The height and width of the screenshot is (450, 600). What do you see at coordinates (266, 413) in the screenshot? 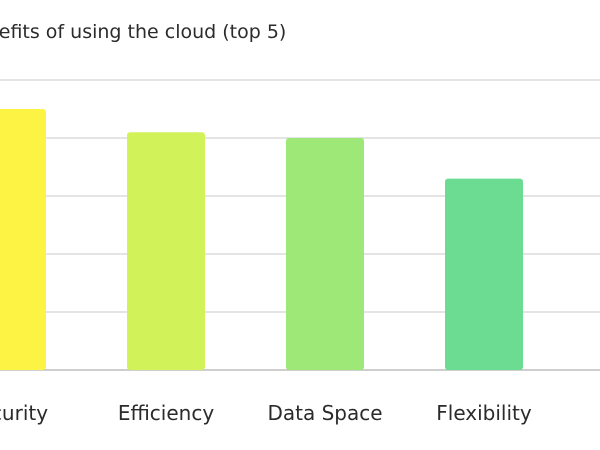
I see `x-tick-labels: SecurityEfficiencyData SpaceFlexibilityS` at bounding box center [266, 413].